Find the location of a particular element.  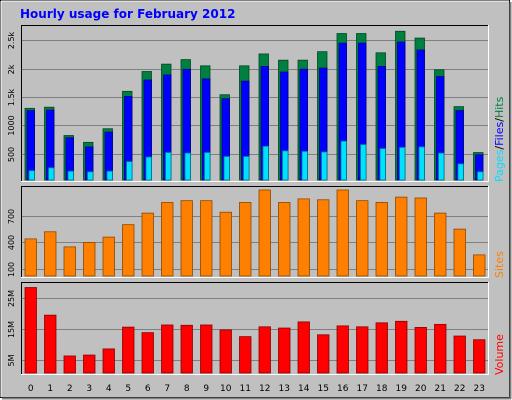

x-tick-label: 6 is located at coordinates (148, 389).